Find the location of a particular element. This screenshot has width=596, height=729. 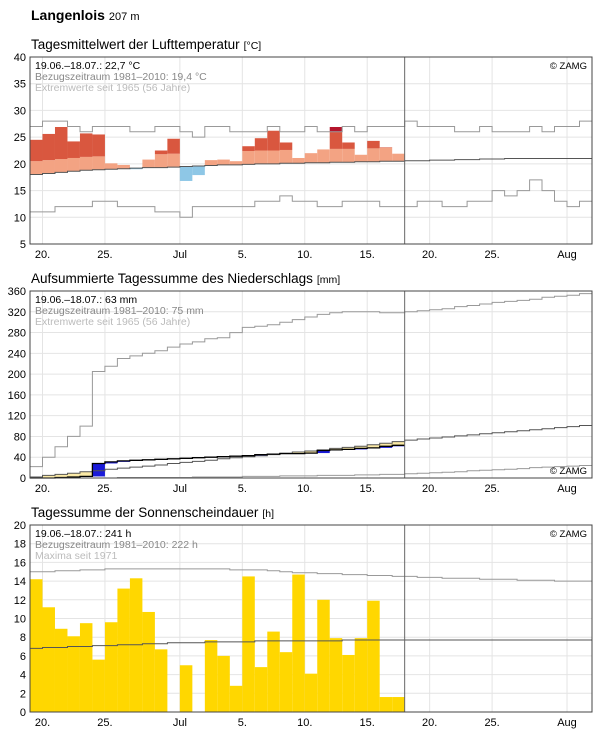

sunshine-credit: © ZAMG is located at coordinates (568, 534).